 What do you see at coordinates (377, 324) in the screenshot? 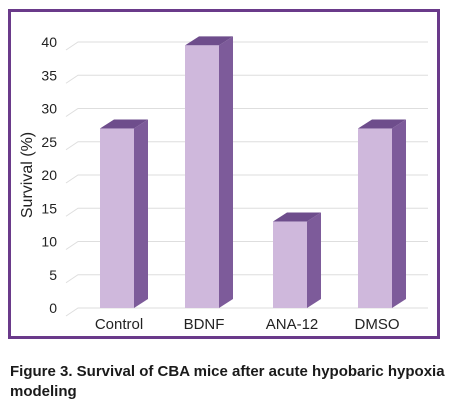
I see `x-tick-label: DMSO` at bounding box center [377, 324].